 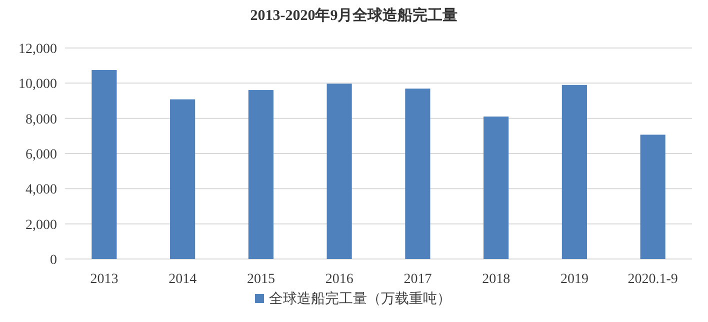 I want to click on x-tick-label: 2014, so click(x=182, y=279).